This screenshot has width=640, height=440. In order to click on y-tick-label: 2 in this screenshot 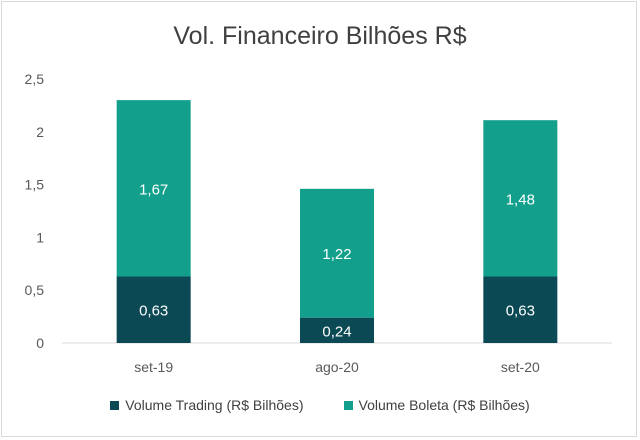, I will do `click(40, 132)`.